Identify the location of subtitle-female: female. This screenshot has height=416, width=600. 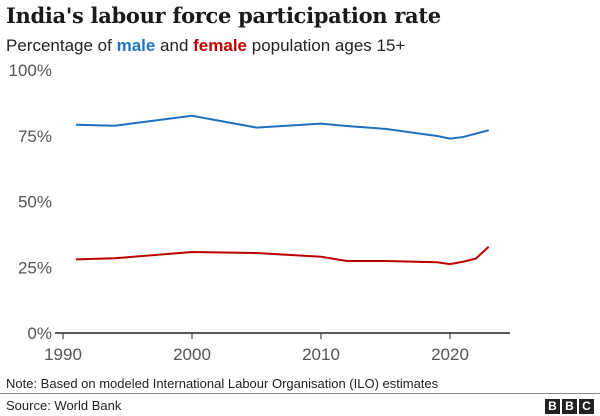
(220, 45).